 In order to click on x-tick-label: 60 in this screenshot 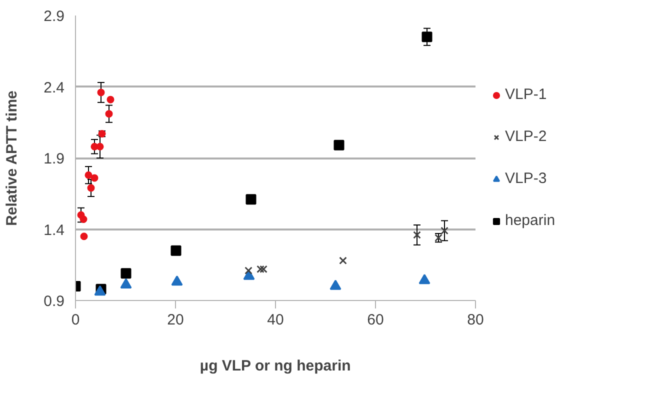, I will do `click(375, 320)`.